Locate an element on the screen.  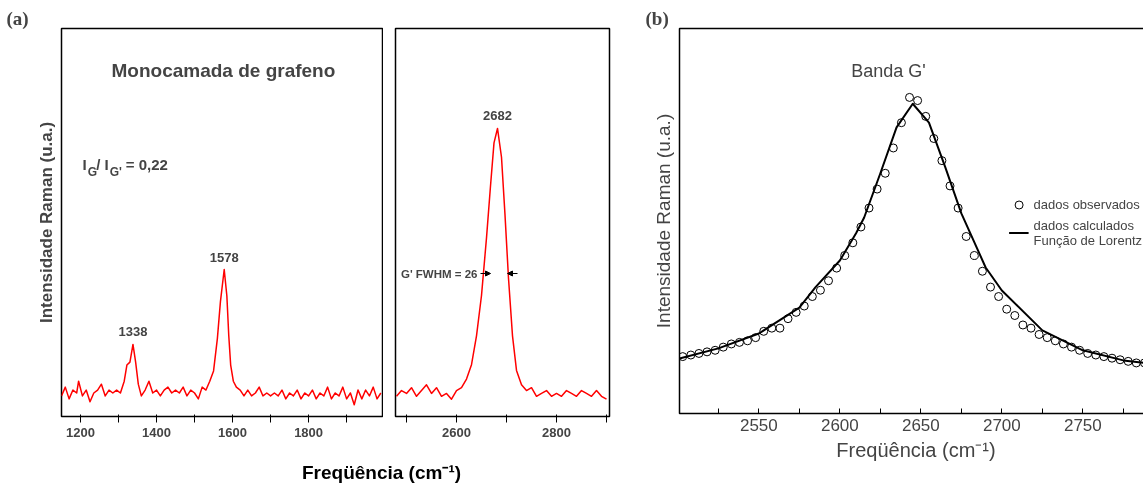
x-tick-label: 2550 is located at coordinates (758, 425).